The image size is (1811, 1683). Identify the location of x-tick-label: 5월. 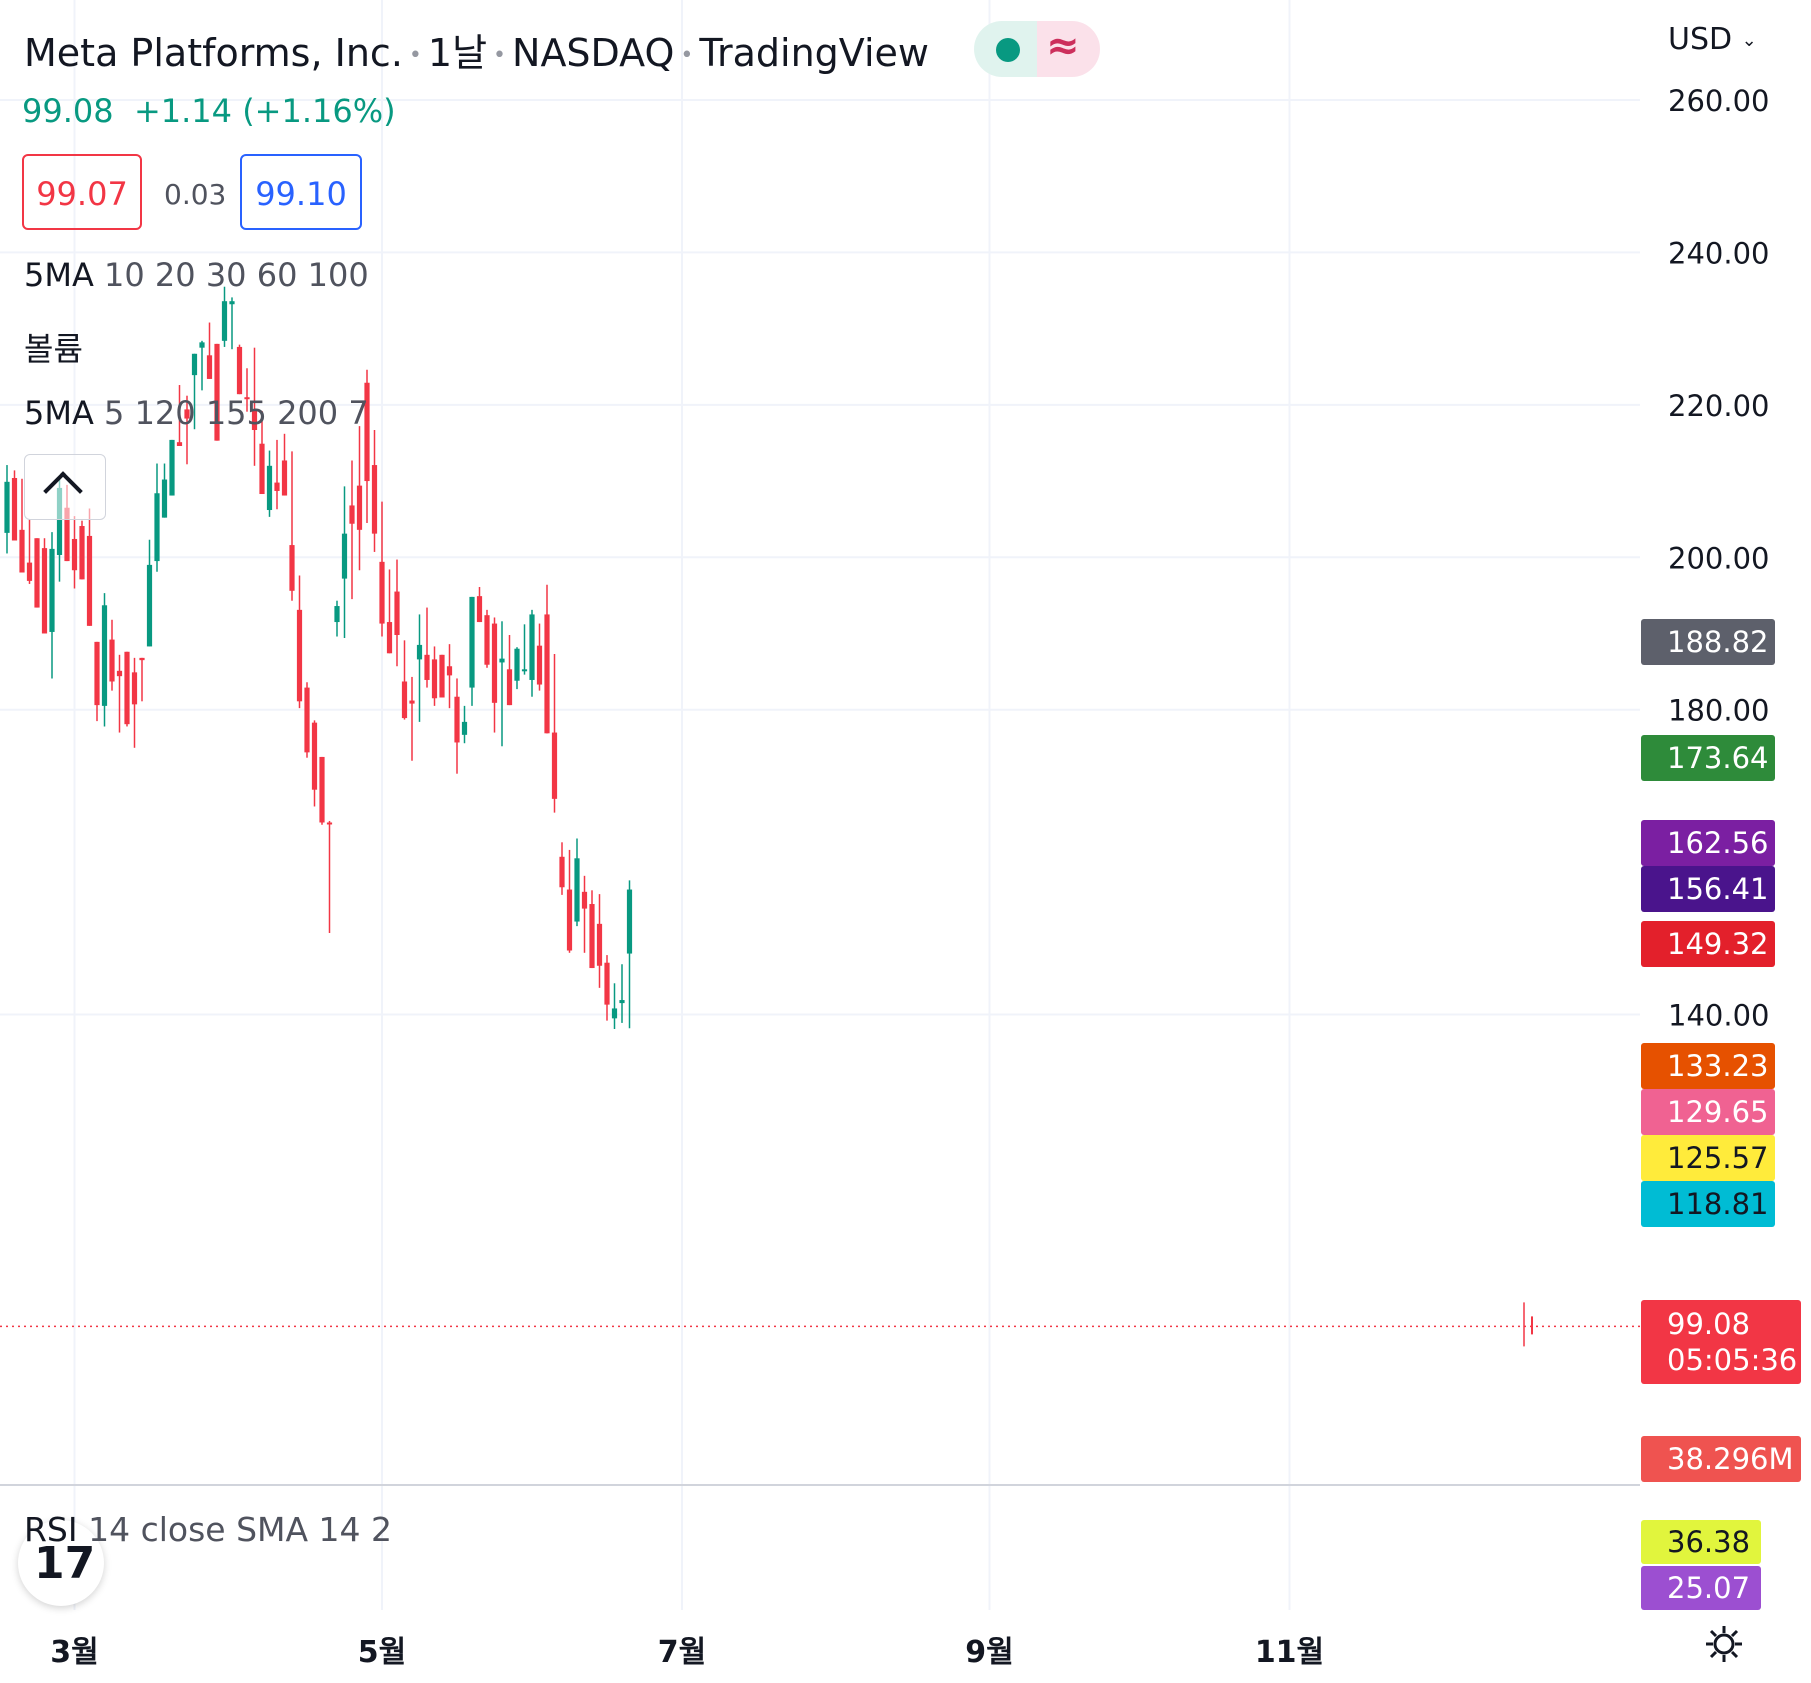
(382, 1652).